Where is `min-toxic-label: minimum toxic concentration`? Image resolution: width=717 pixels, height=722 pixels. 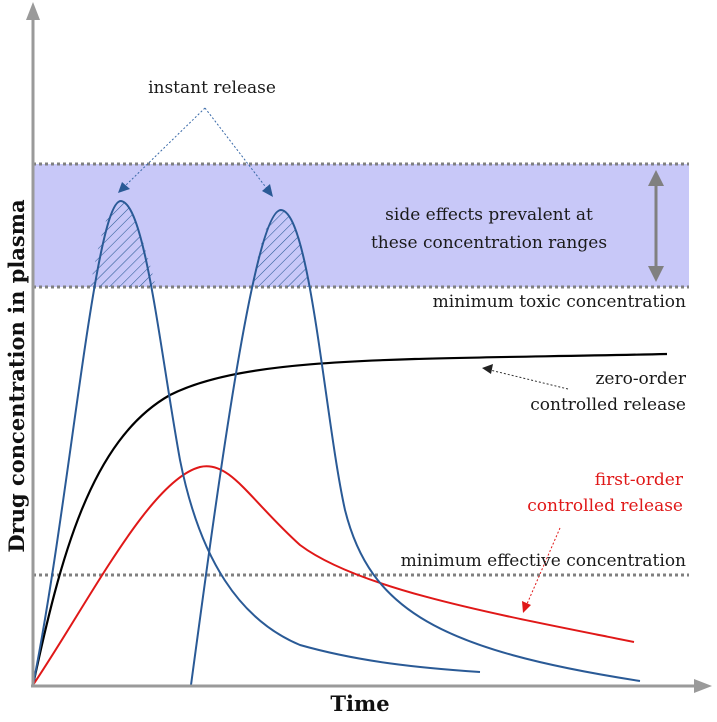
min-toxic-label: minimum toxic concentration is located at coordinates (559, 302).